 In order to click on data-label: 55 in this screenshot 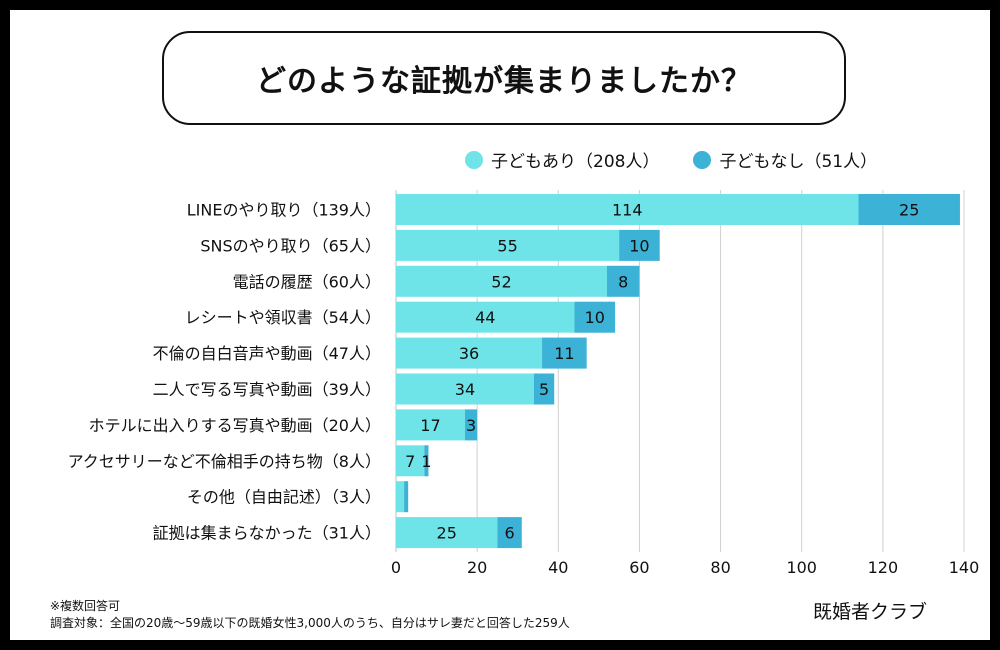, I will do `click(507, 245)`.